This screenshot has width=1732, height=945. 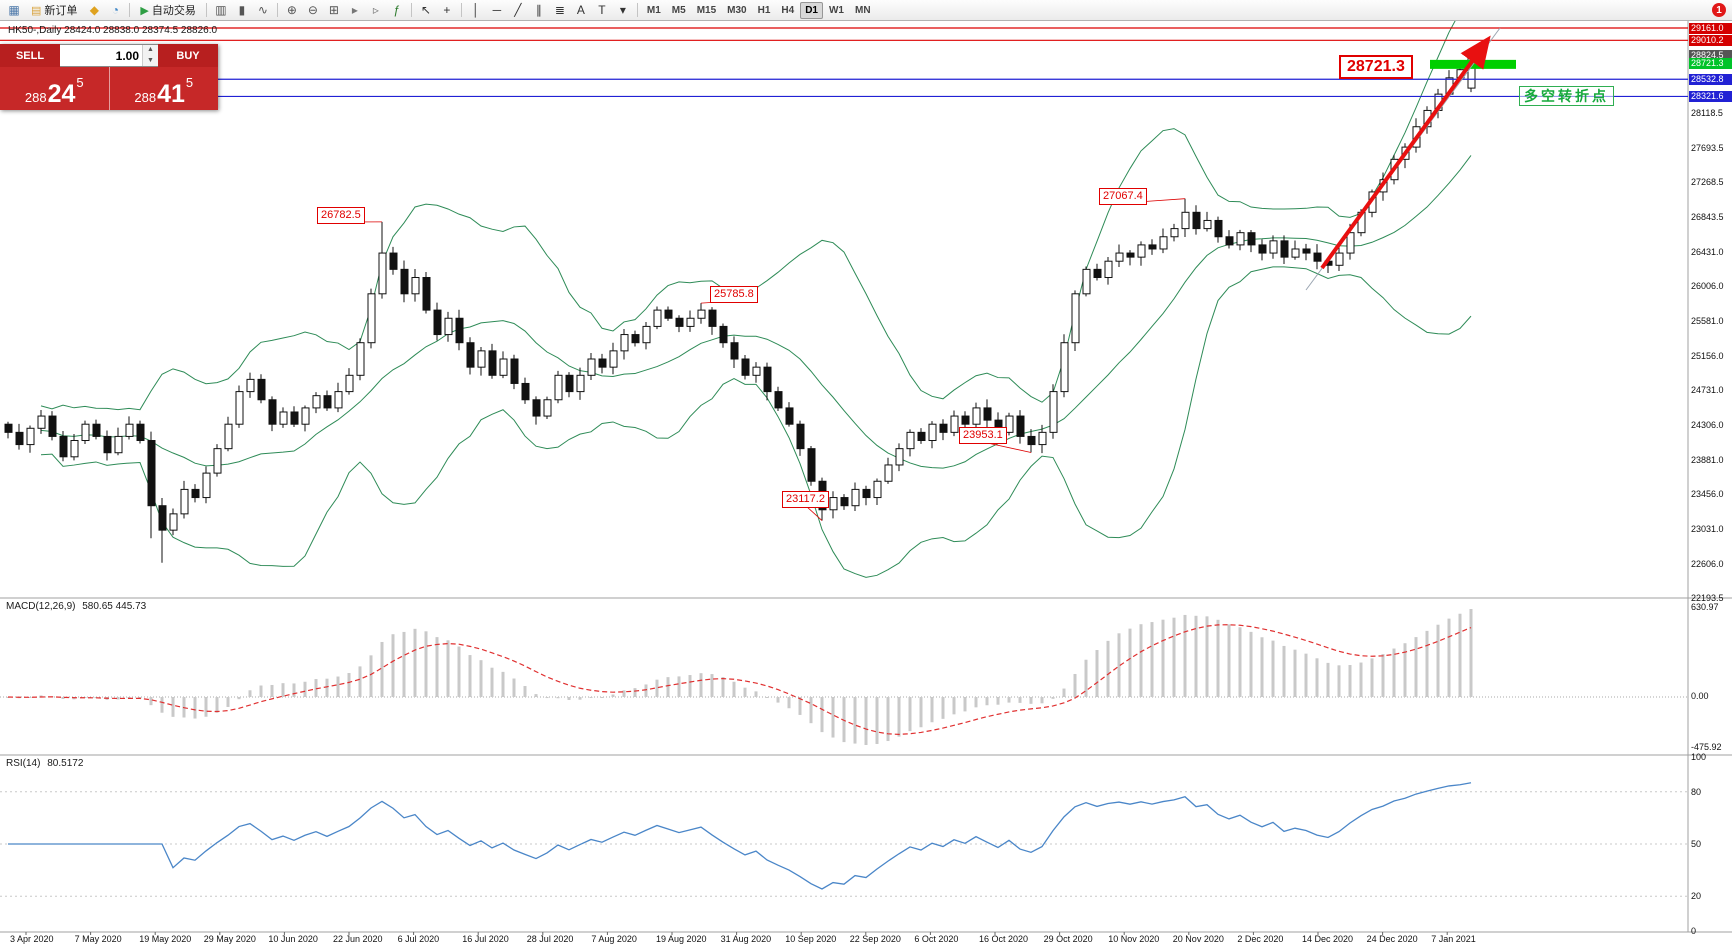 What do you see at coordinates (734, 294) in the screenshot?
I see `price-annotation: 25785.8` at bounding box center [734, 294].